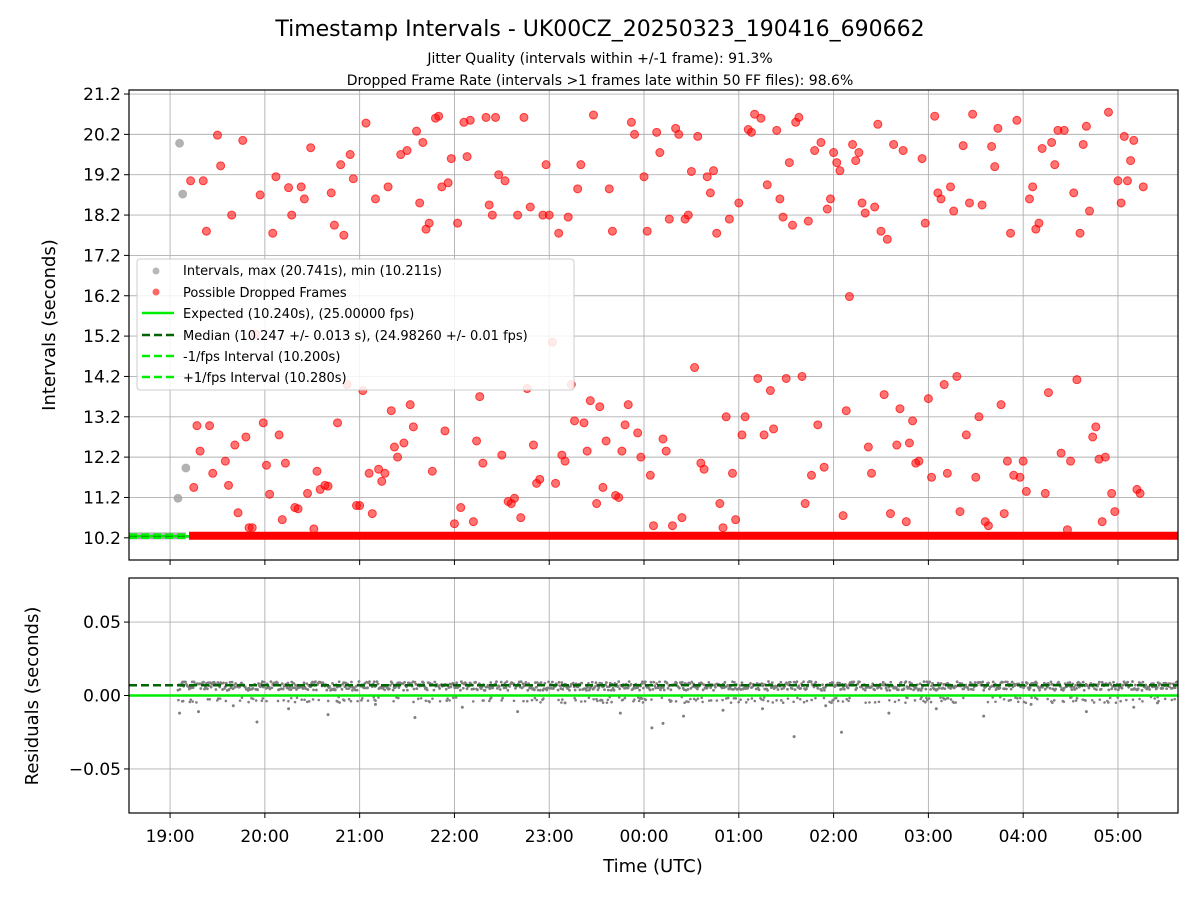 The width and height of the screenshot is (1200, 900). I want to click on x-tick-label-03-00: 03:00, so click(928, 837).